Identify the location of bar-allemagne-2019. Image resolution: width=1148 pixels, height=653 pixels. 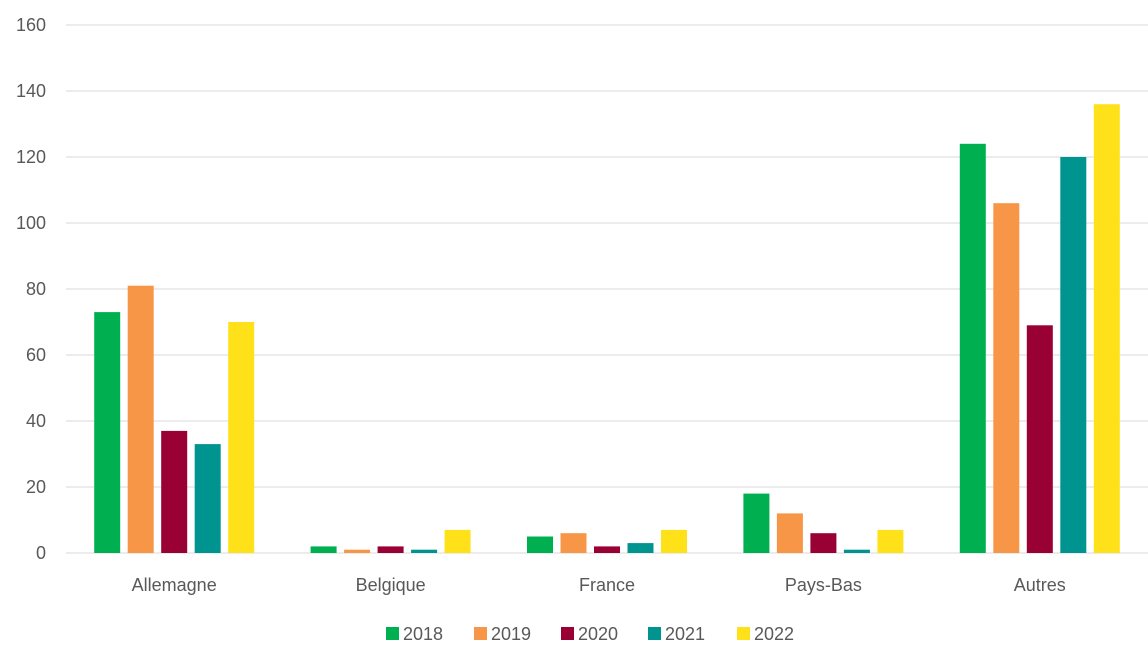
(140, 419).